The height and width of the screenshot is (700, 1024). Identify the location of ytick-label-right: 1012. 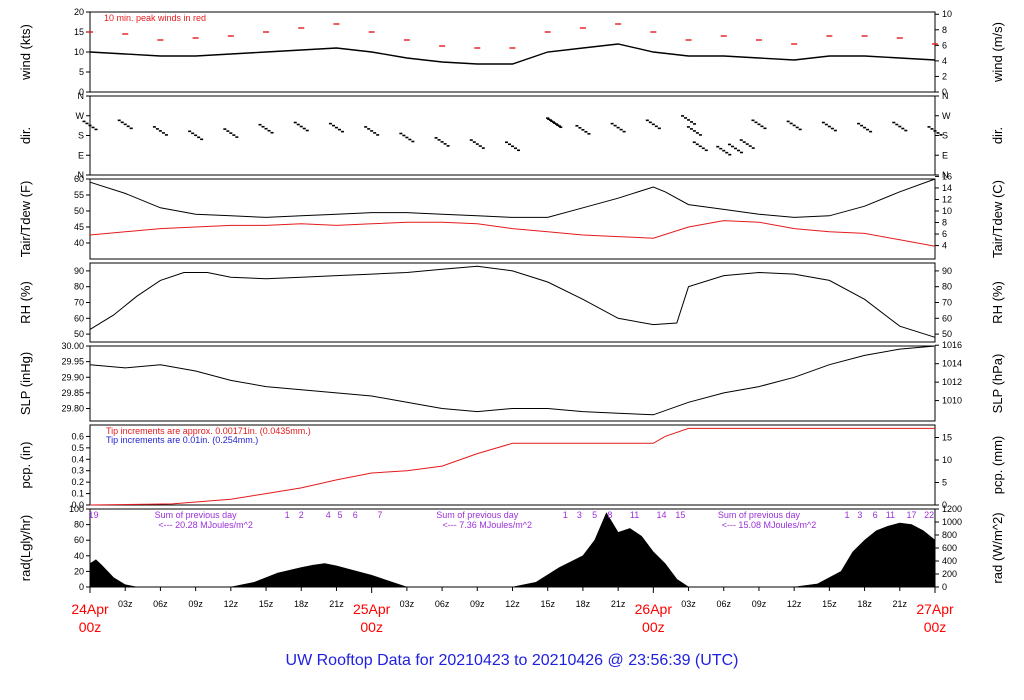
(952, 382).